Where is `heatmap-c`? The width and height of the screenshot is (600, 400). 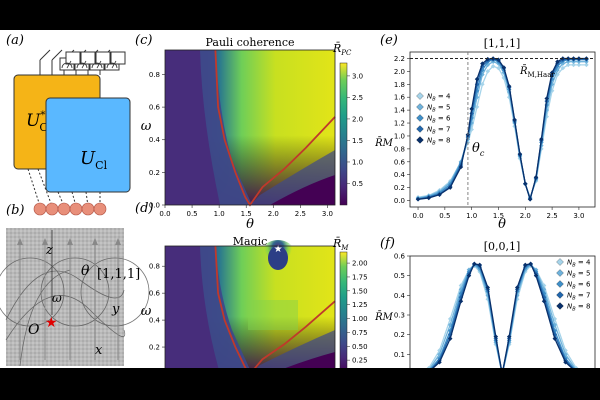
heatmap-c is located at coordinates (250, 127).